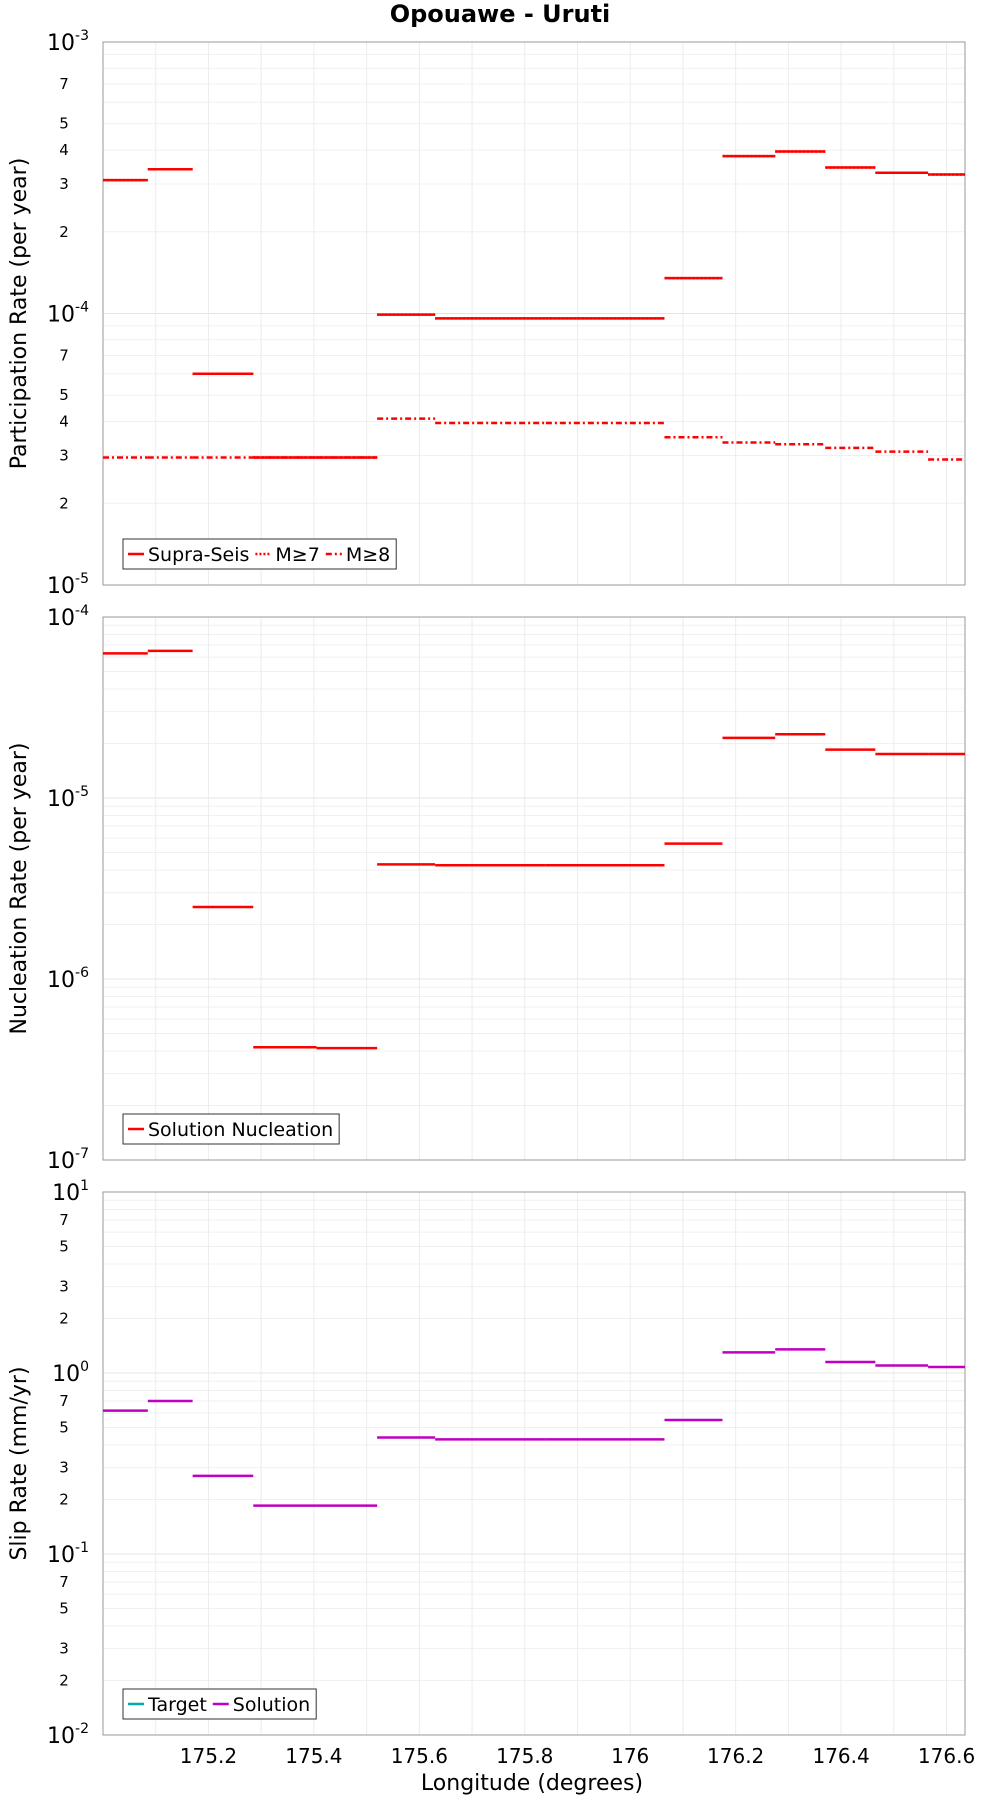  I want to click on y-tick-exponent: 1, so click(84, 1186).